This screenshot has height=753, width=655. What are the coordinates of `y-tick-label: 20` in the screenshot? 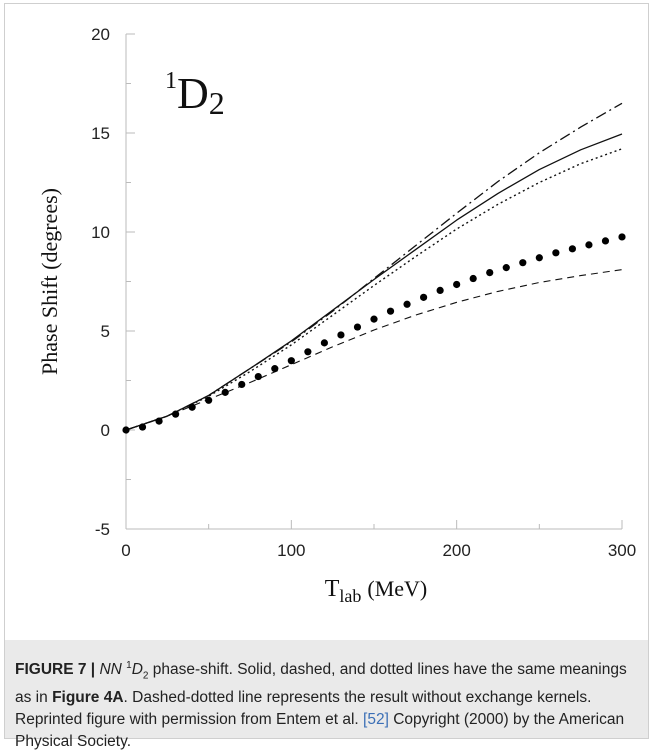 It's located at (100, 34).